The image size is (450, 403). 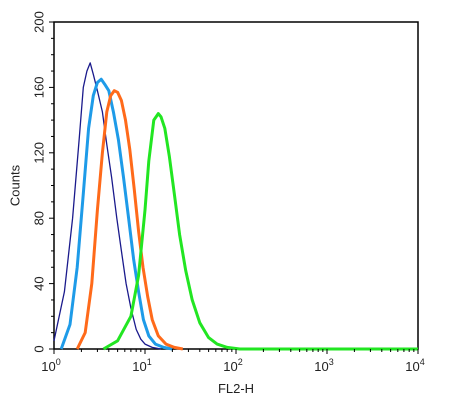 What do you see at coordinates (38, 348) in the screenshot?
I see `y-tick-label: 0` at bounding box center [38, 348].